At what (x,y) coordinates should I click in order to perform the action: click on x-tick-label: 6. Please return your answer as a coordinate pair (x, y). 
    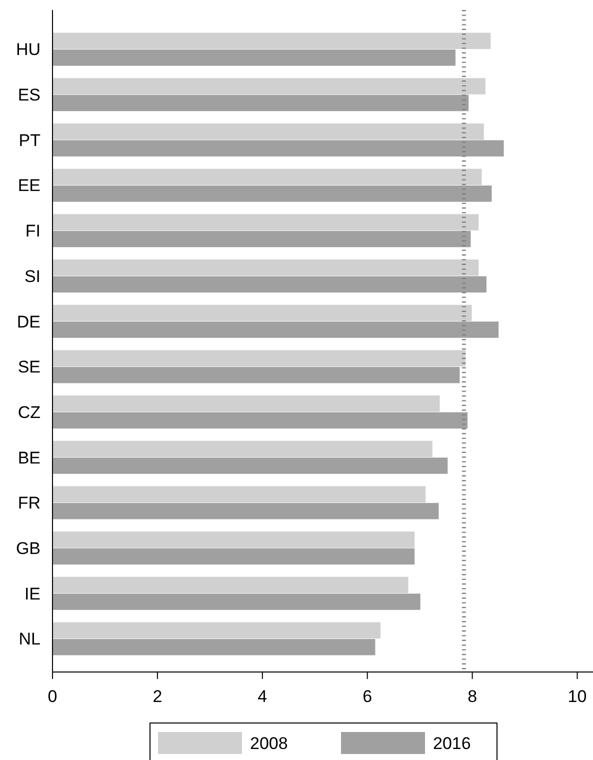
    Looking at the image, I should click on (367, 696).